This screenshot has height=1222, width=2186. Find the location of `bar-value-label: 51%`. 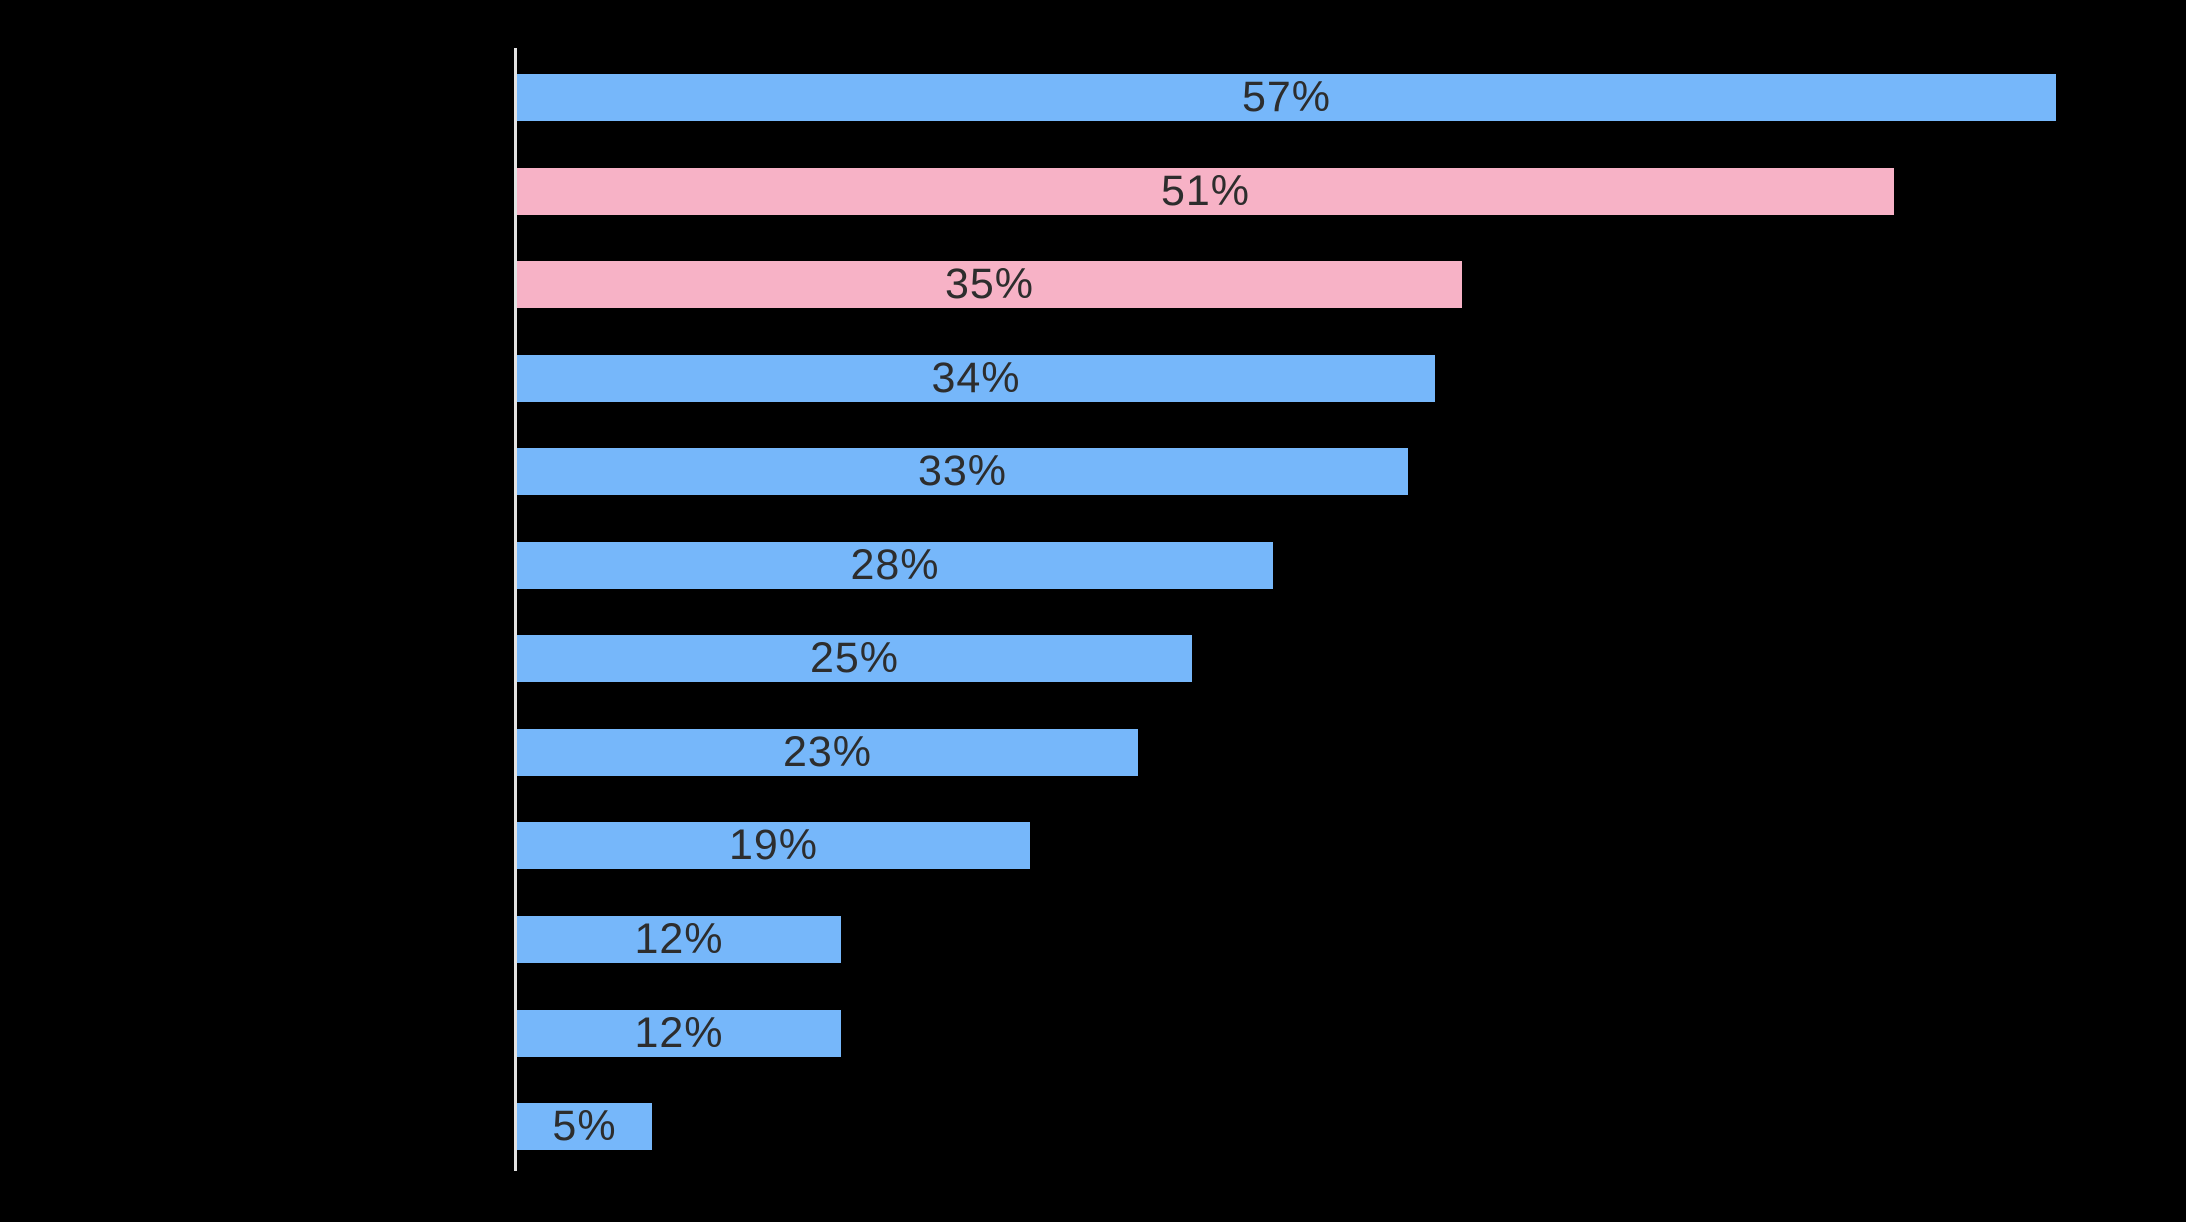

bar-value-label: 51% is located at coordinates (1205, 190).